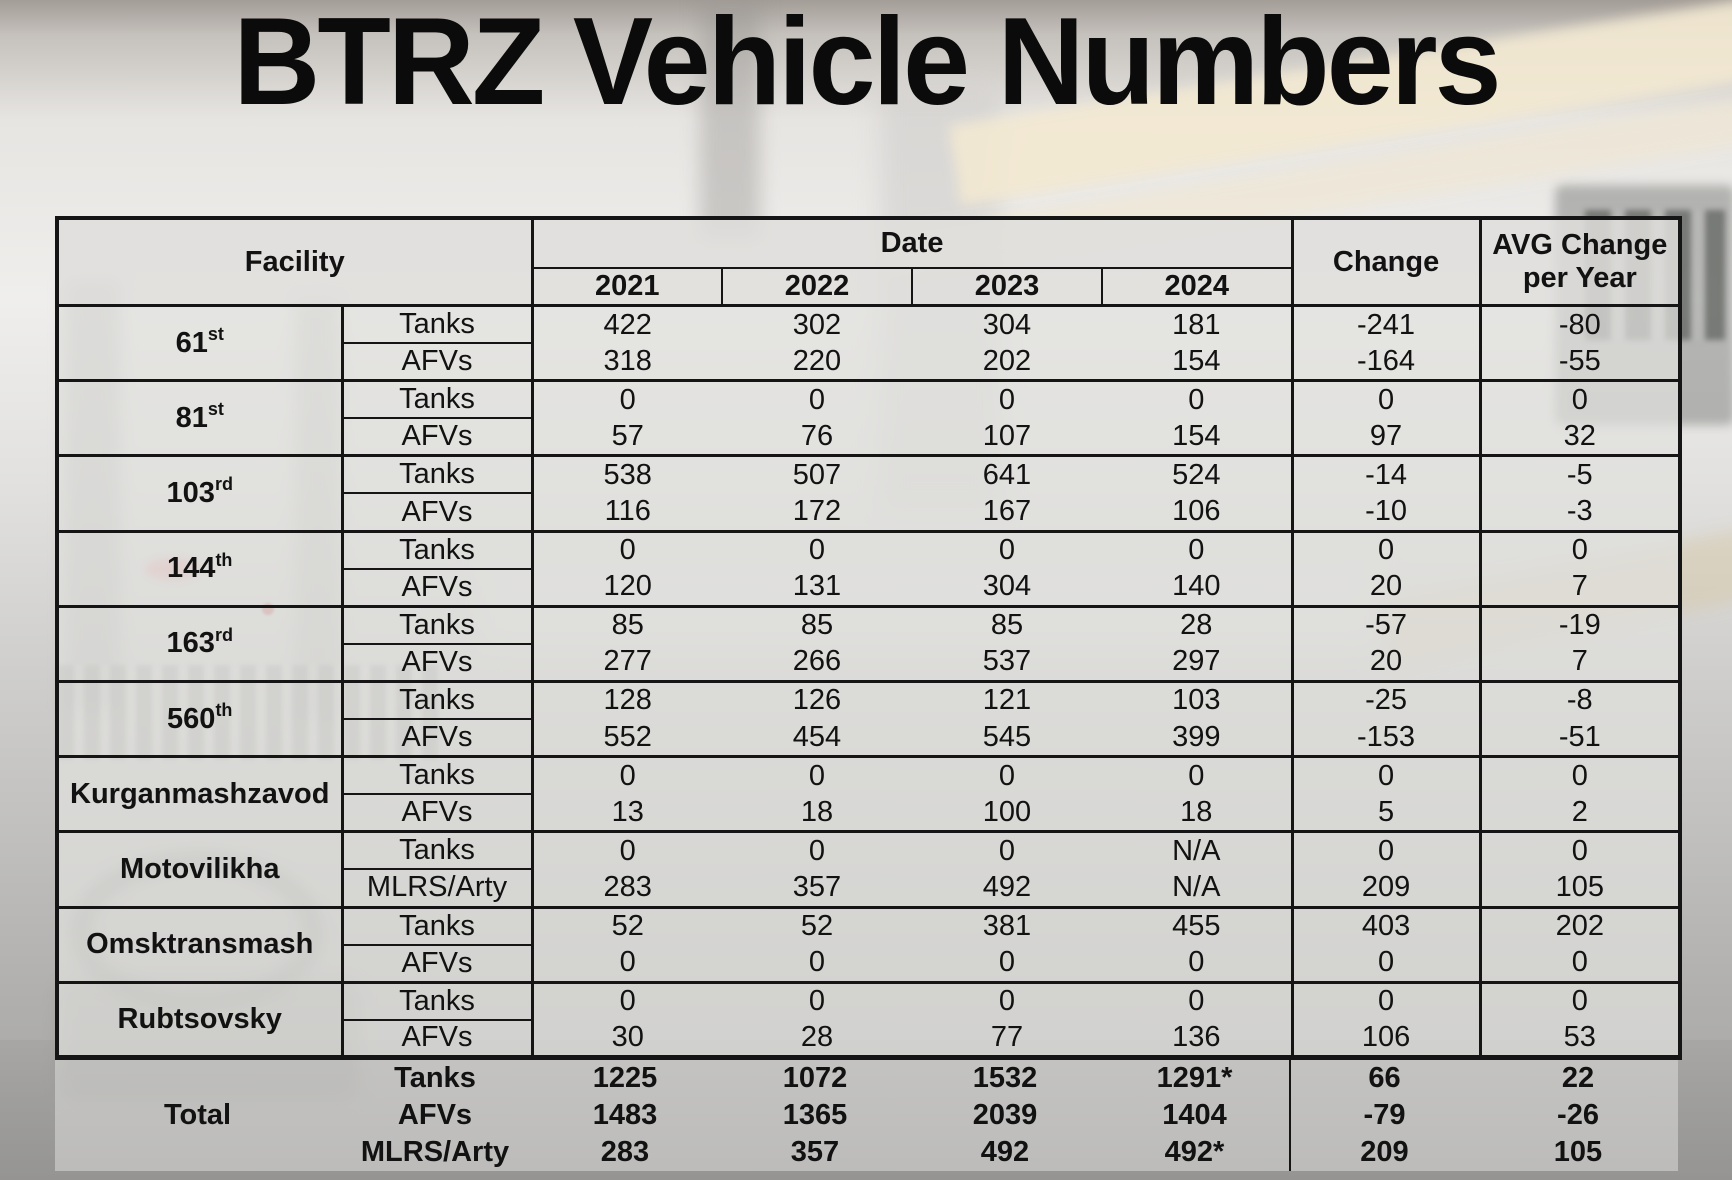  Describe the element at coordinates (625, 1078) in the screenshot. I see `total-year-value-cell: 1225` at that location.